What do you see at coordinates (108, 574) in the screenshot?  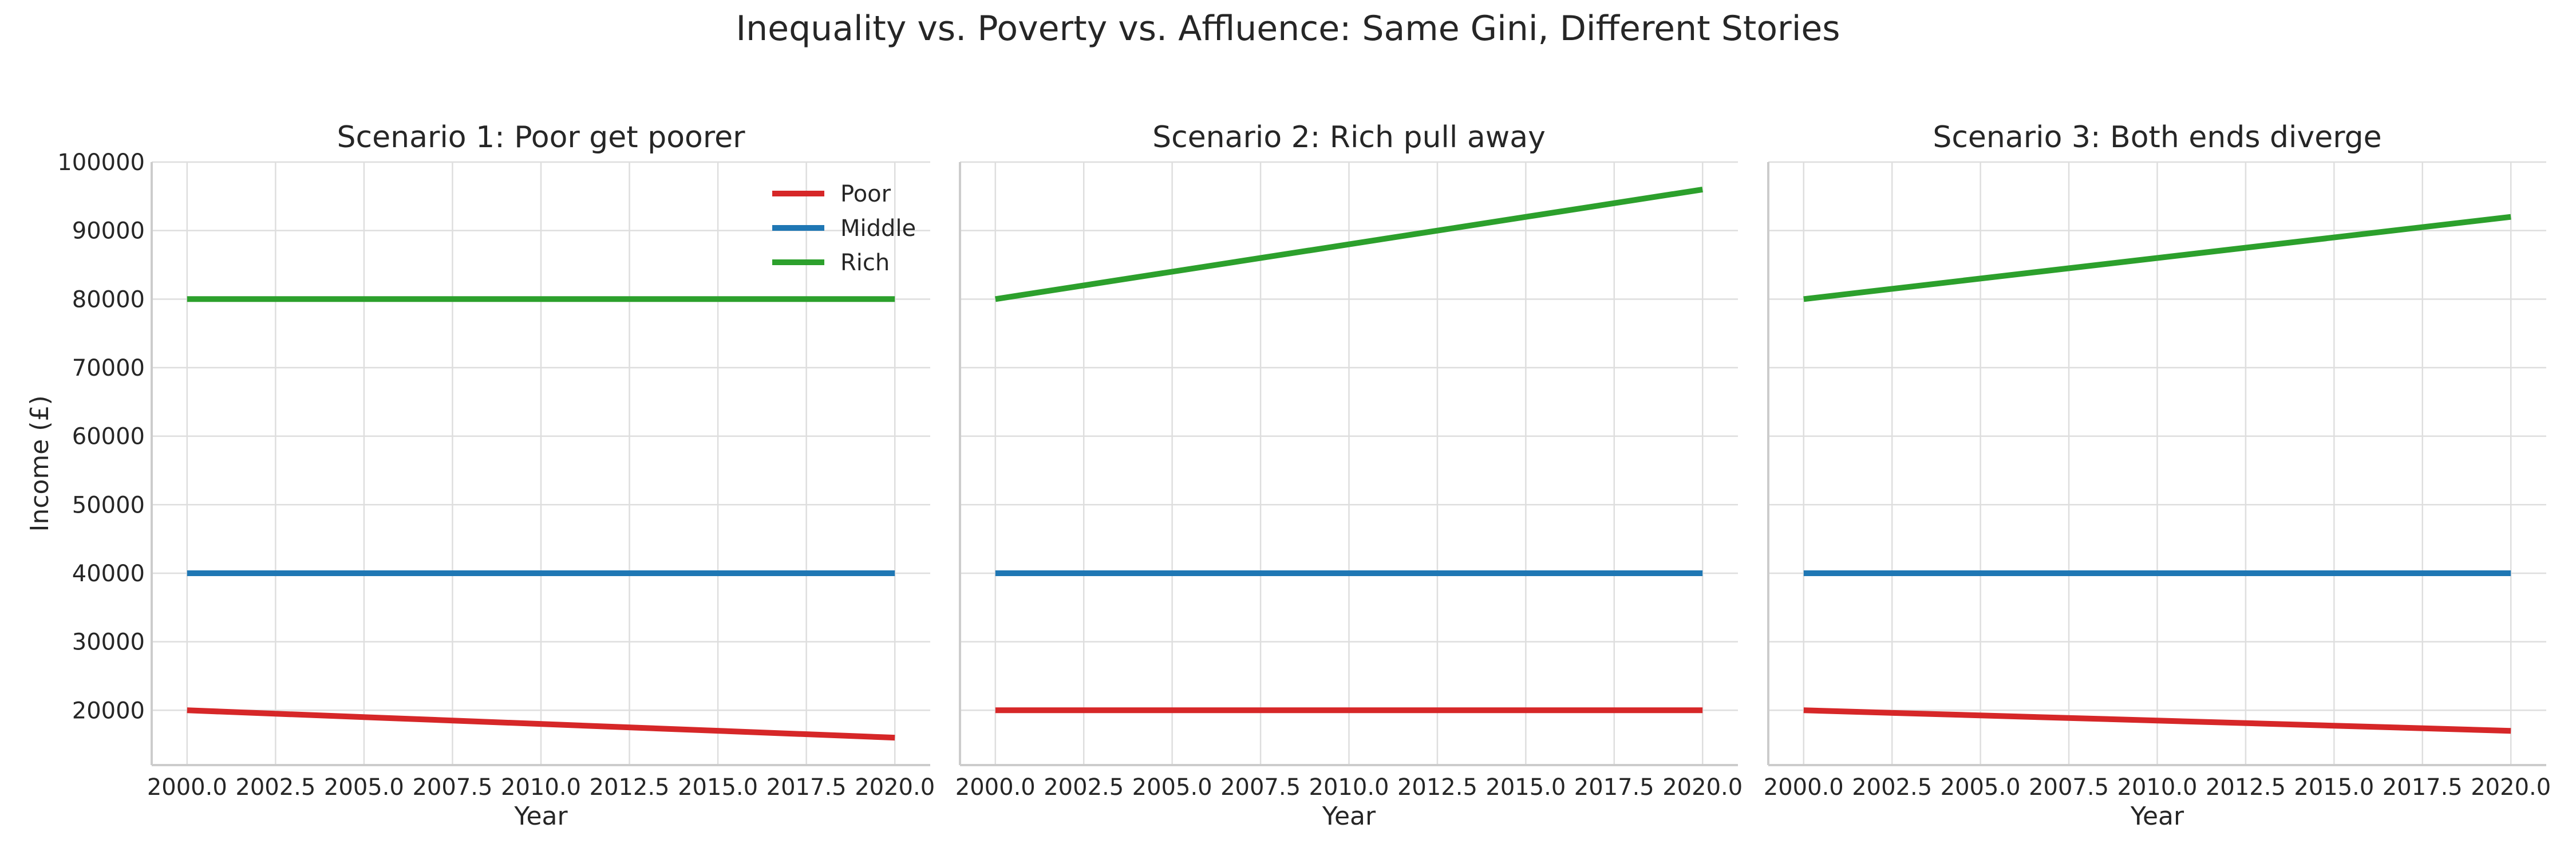 I see `y-tick-label: 40000` at bounding box center [108, 574].